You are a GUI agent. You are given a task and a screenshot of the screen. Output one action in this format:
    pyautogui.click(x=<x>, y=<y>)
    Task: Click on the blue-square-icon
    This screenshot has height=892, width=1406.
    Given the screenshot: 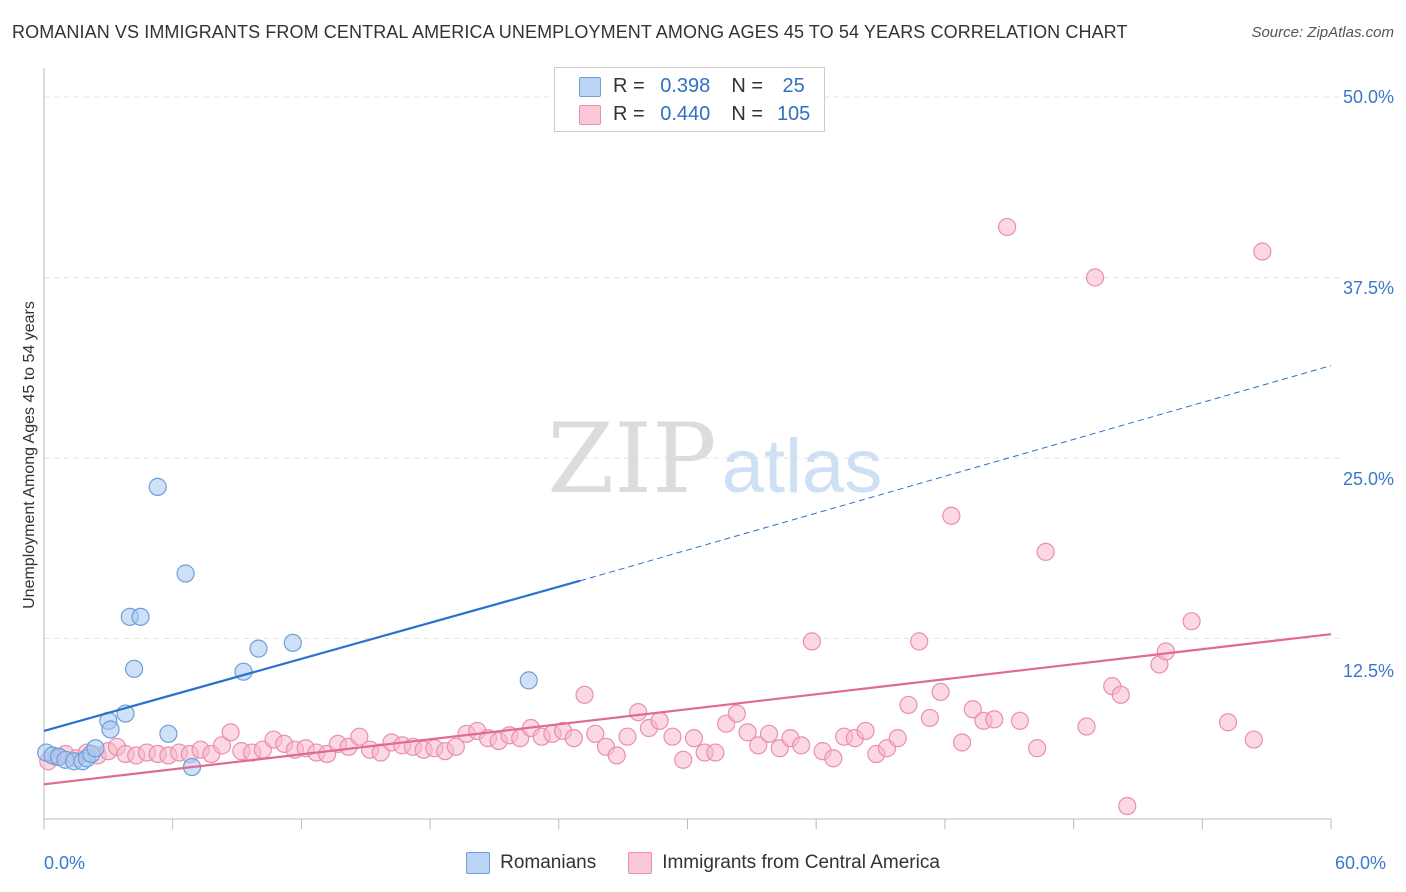 What is the action you would take?
    pyautogui.click(x=478, y=863)
    